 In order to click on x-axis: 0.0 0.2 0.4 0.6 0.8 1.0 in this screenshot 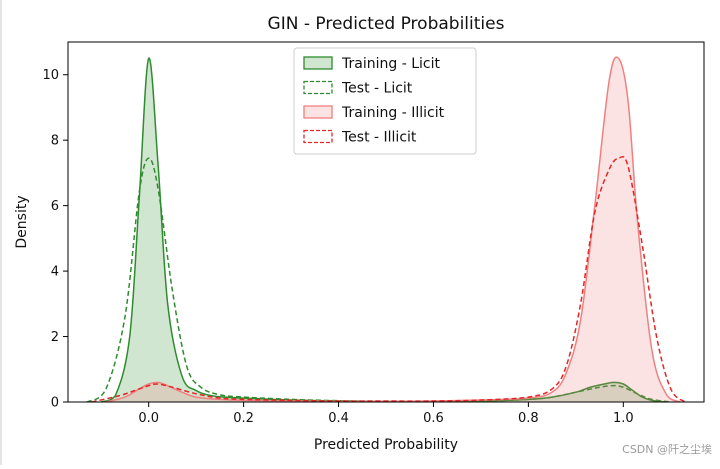, I will do `click(386, 414)`.